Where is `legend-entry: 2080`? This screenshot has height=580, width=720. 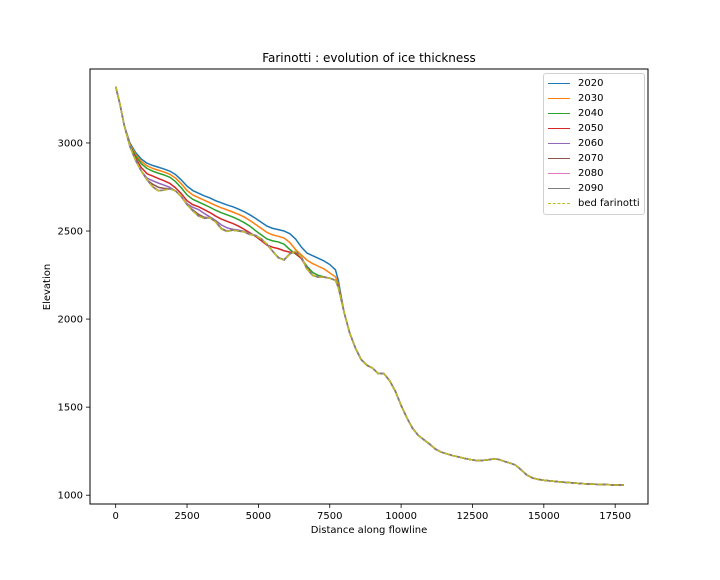
legend-entry: 2080 is located at coordinates (594, 173).